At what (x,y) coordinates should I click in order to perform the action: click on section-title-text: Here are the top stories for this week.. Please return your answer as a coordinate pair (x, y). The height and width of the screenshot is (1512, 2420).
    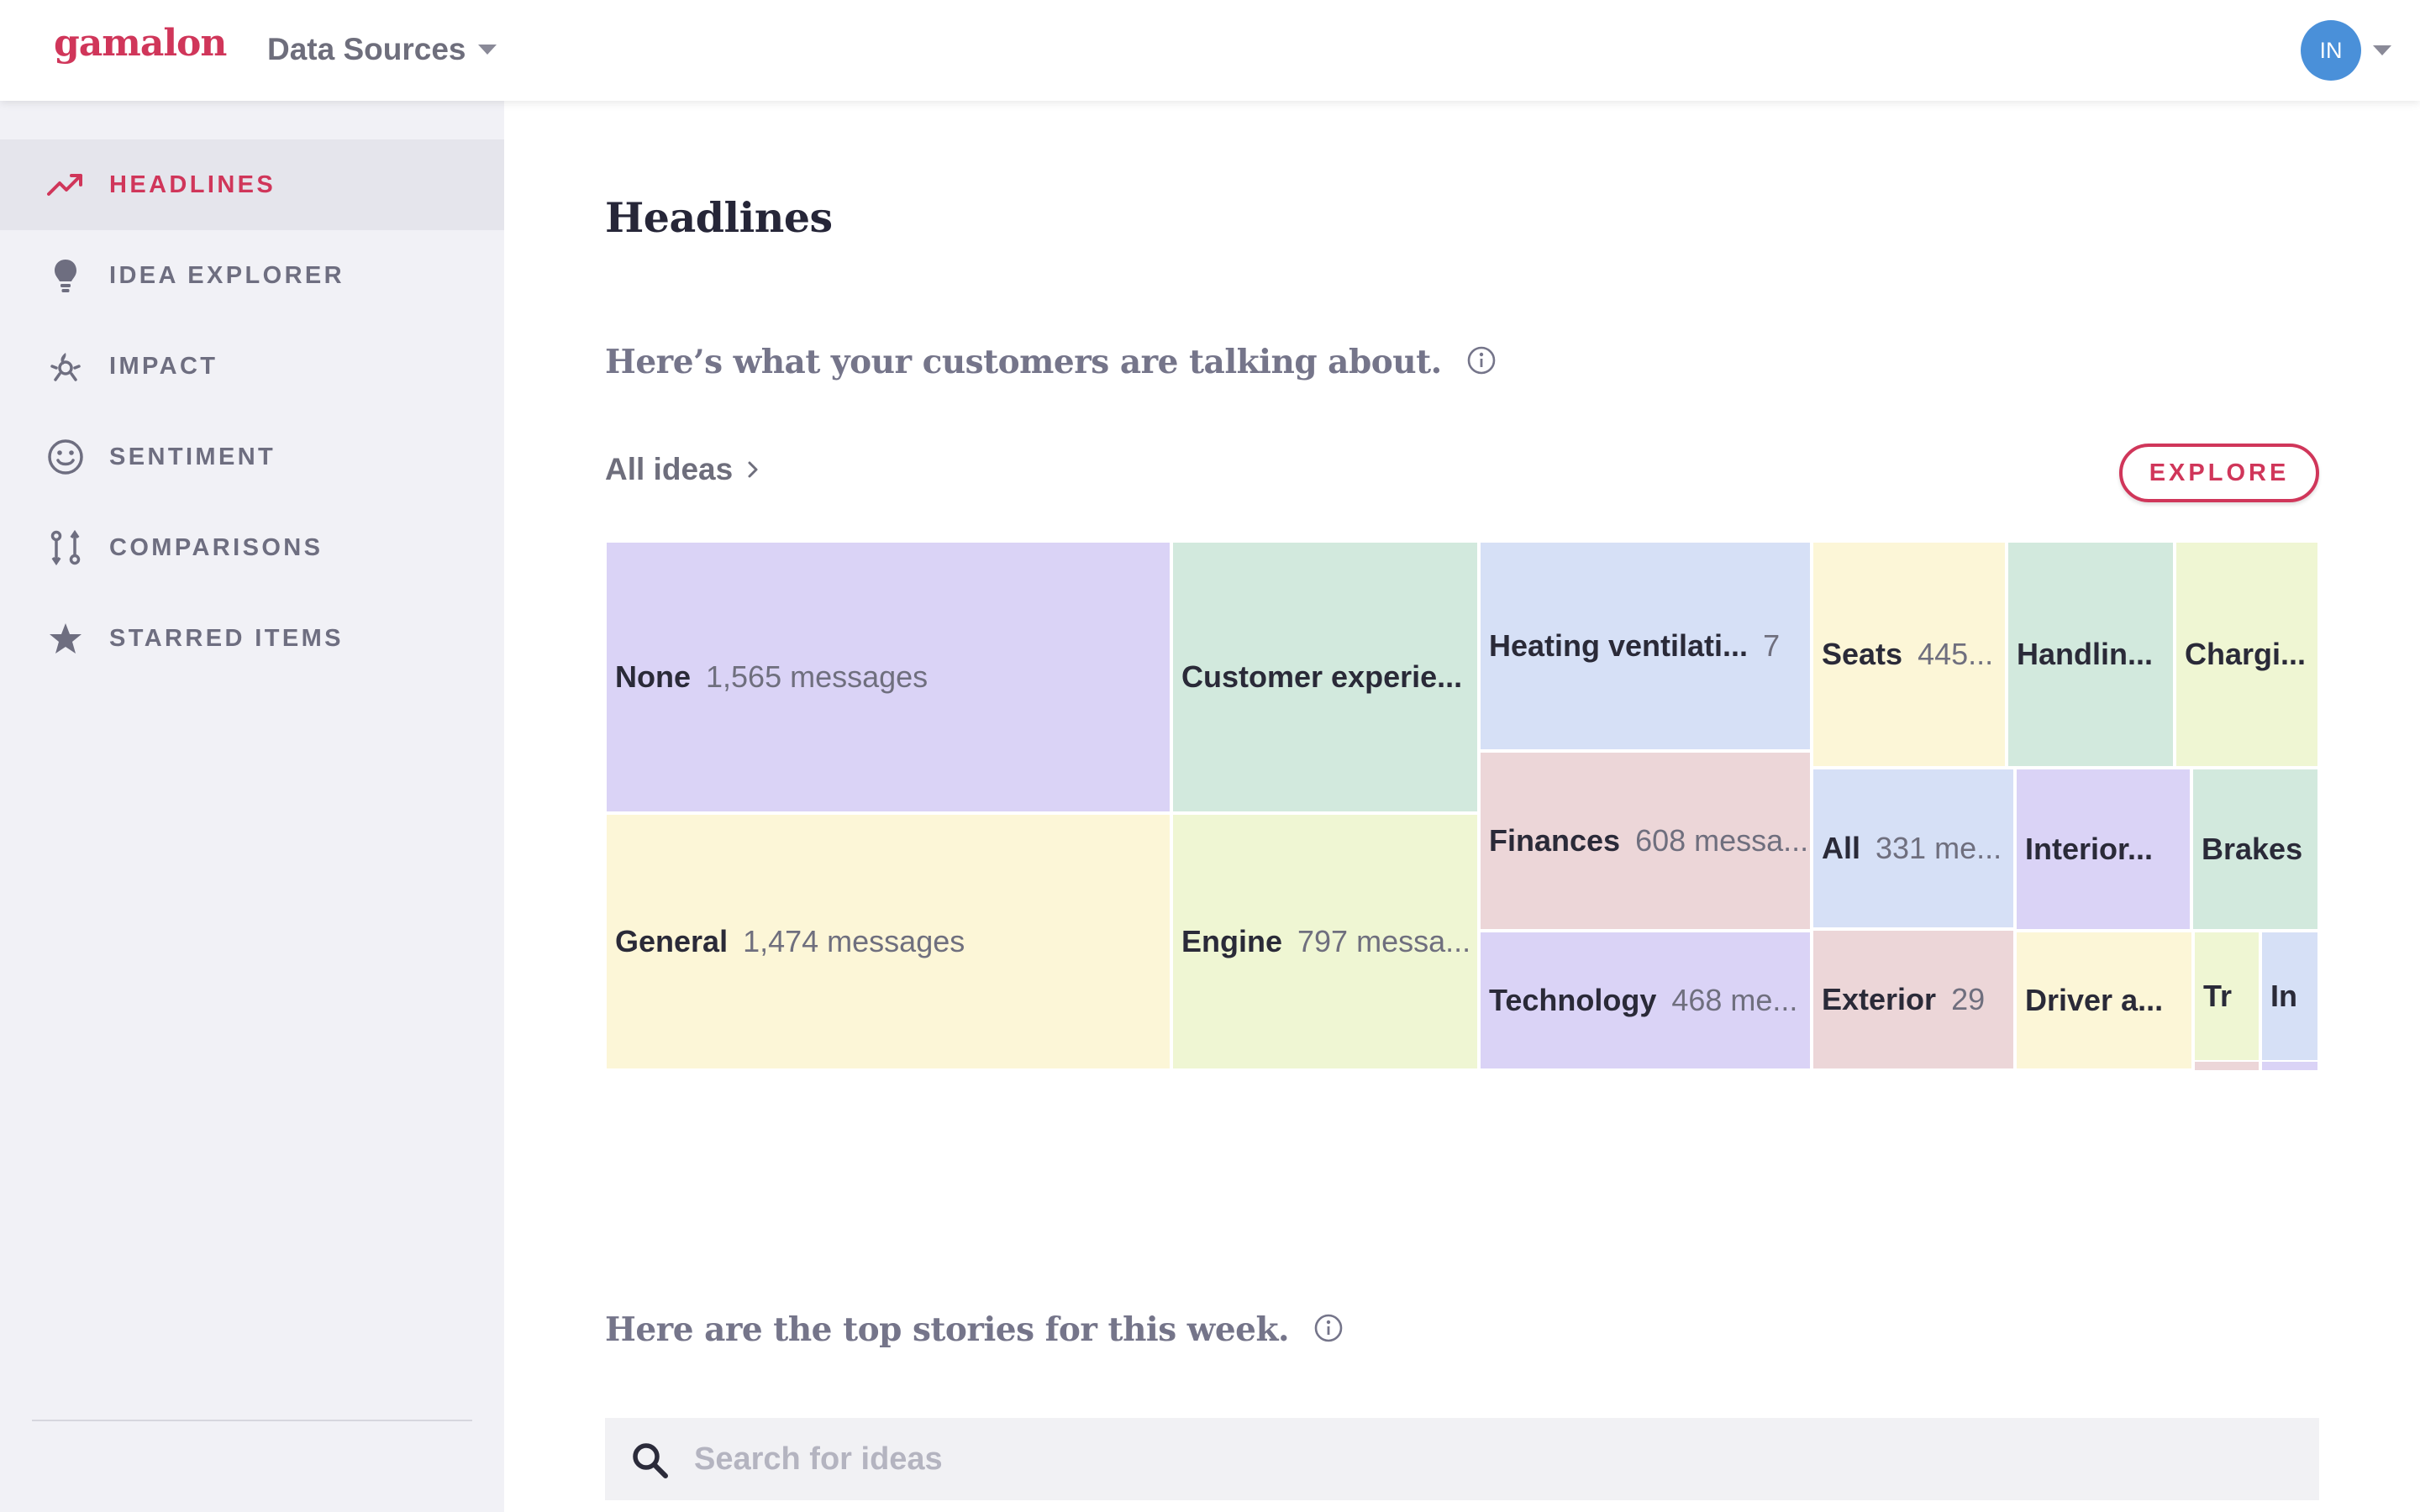
    Looking at the image, I should click on (947, 1329).